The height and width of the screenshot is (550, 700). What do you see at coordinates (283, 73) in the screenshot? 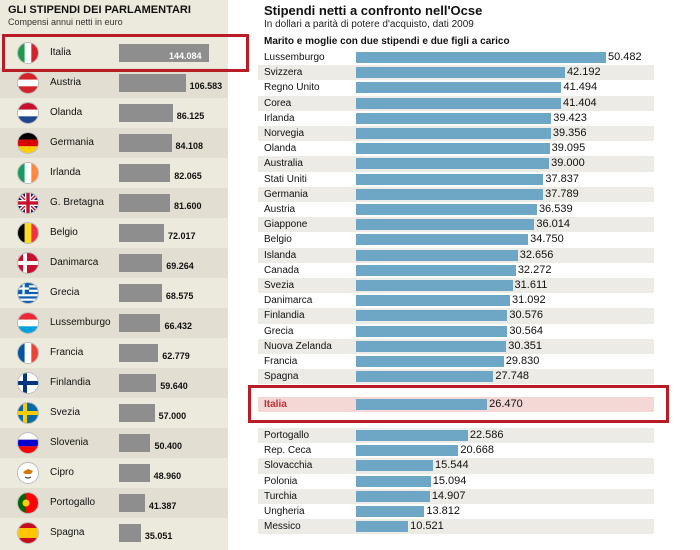
I see `right-category-label: Svizzera` at bounding box center [283, 73].